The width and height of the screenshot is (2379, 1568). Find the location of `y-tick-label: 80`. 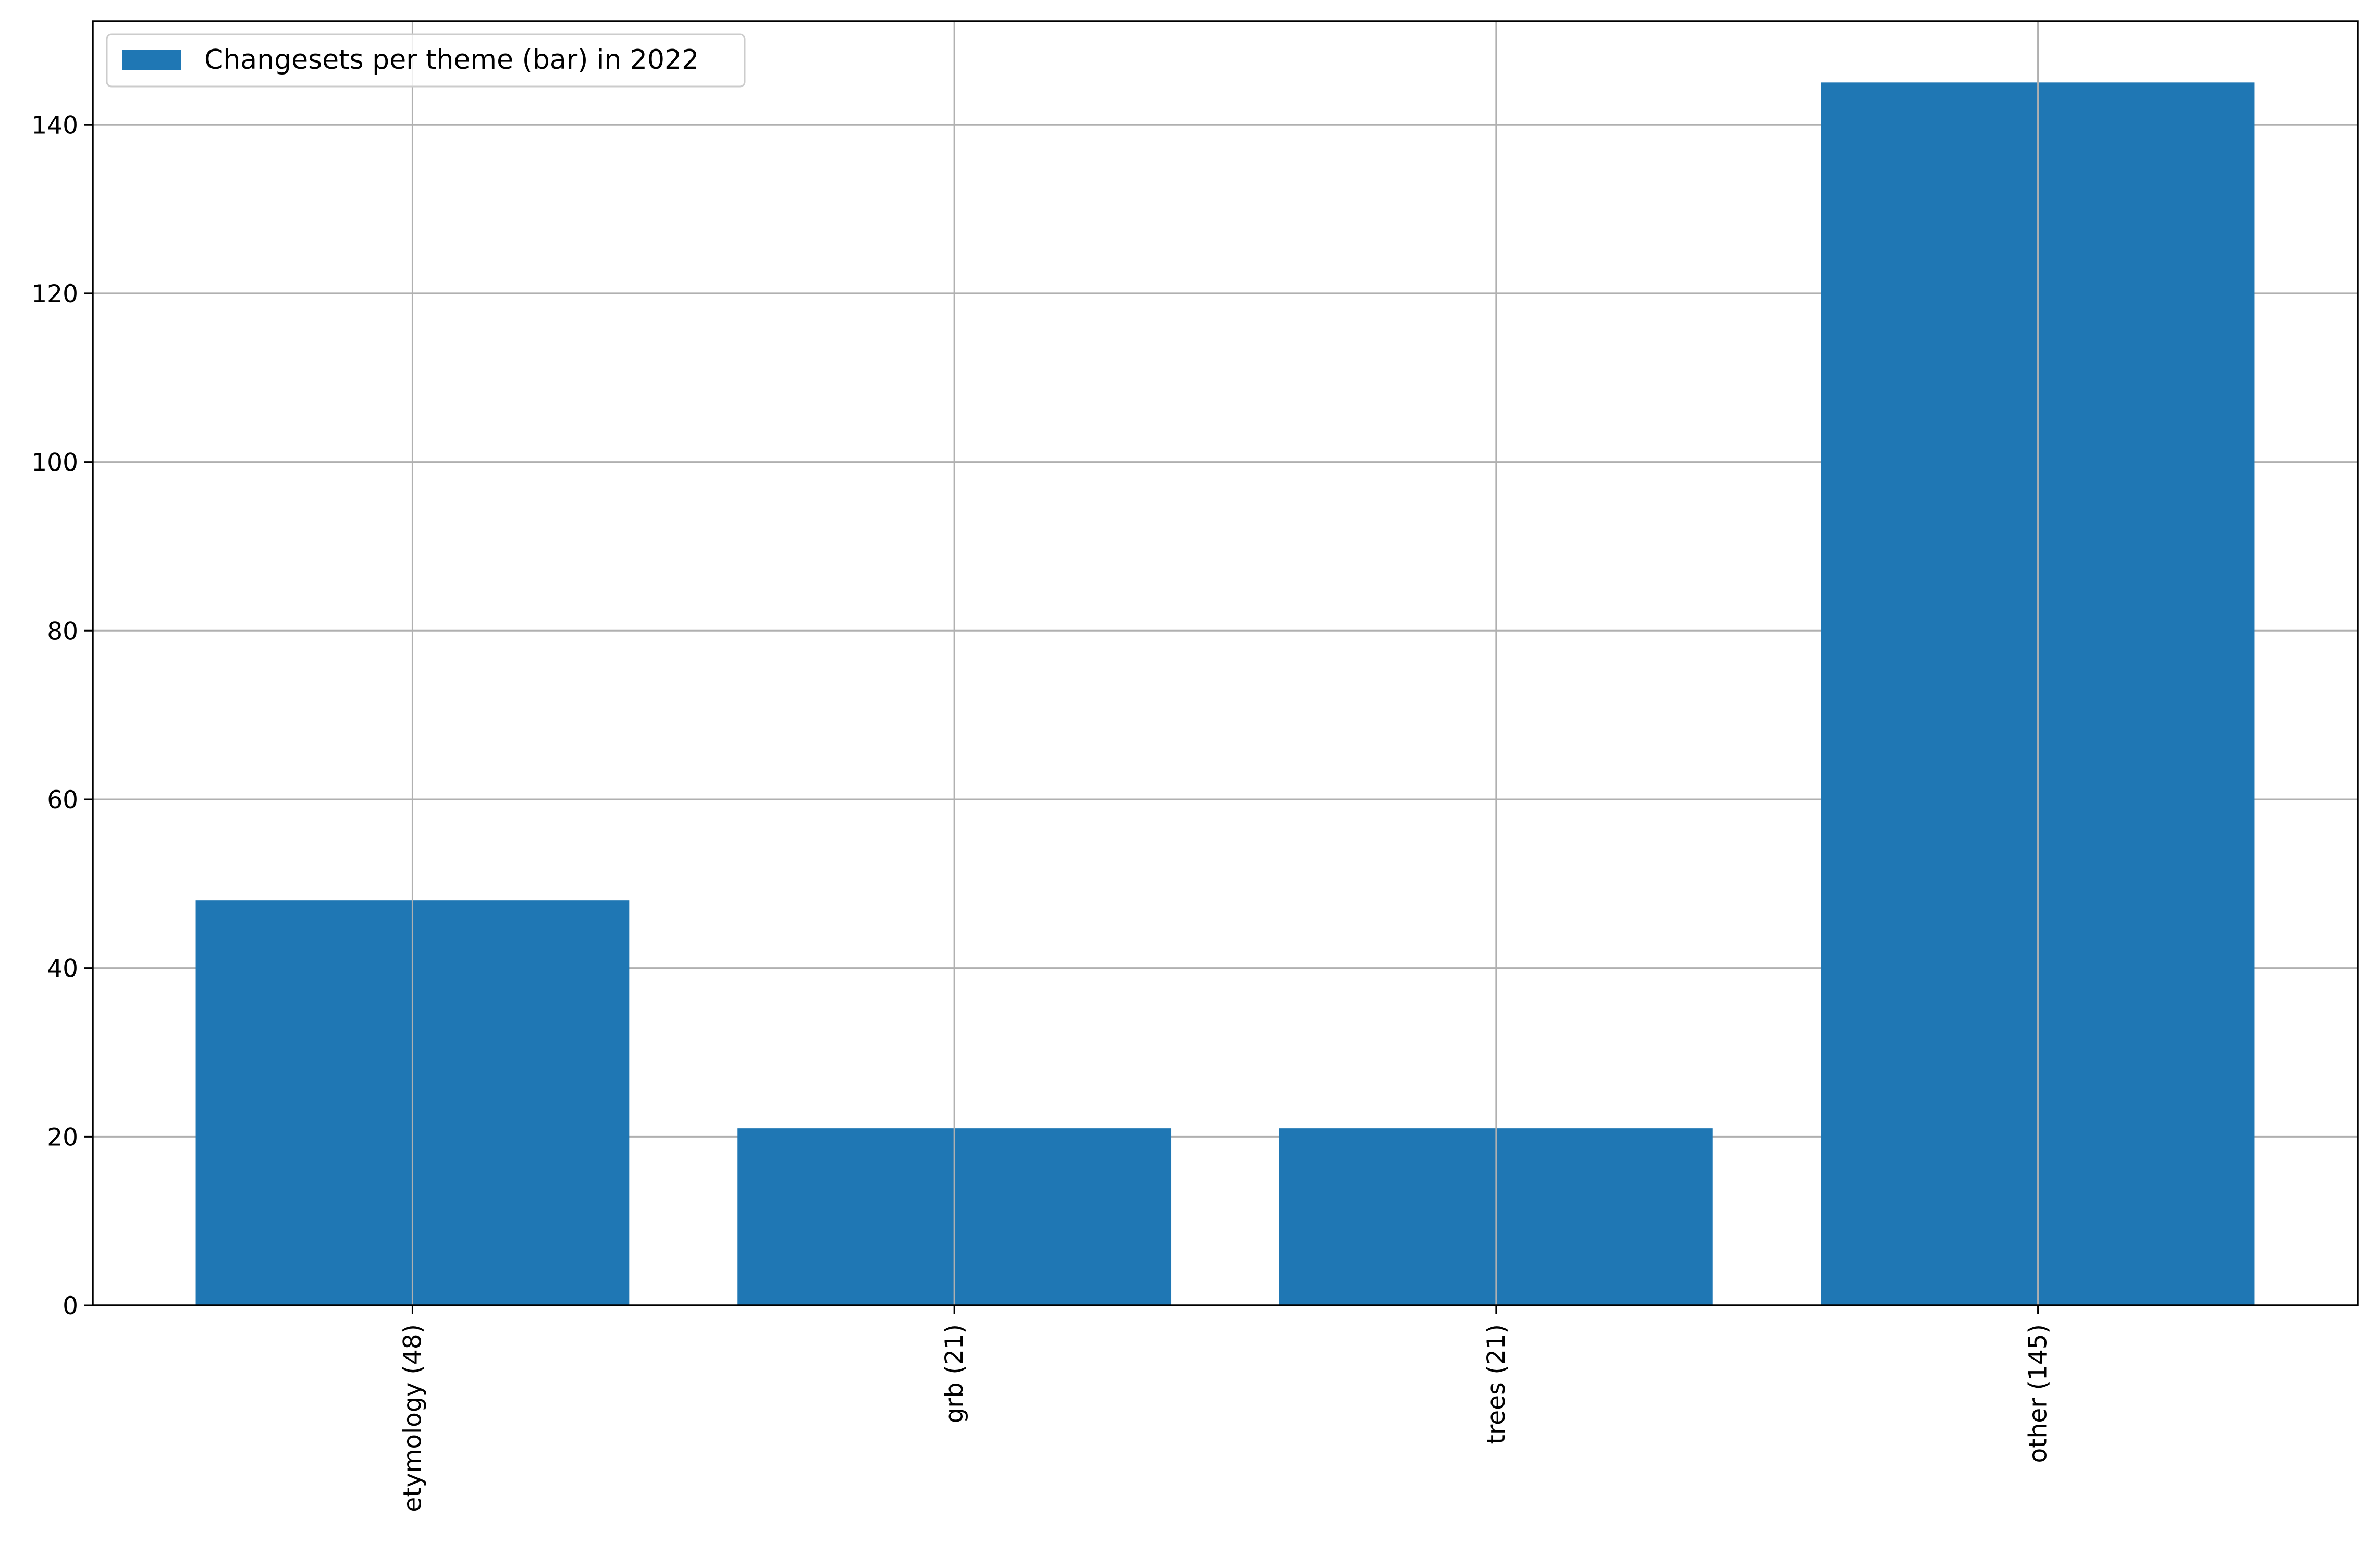

y-tick-label: 80 is located at coordinates (62, 631).